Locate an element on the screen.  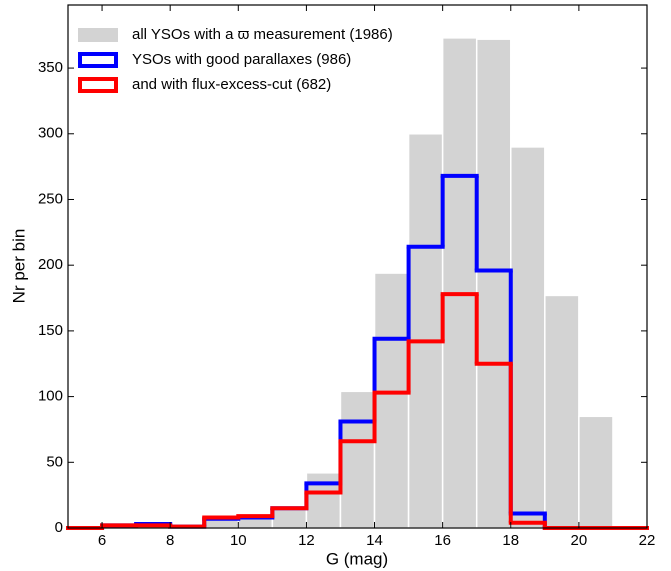
x-tick-label: 20 is located at coordinates (579, 540).